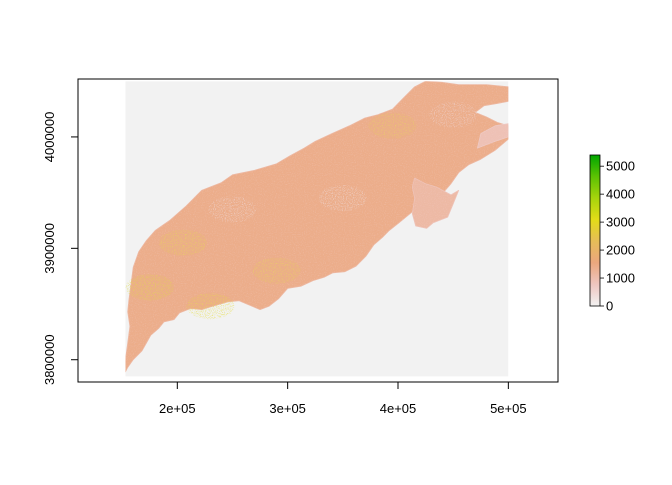 This screenshot has width=672, height=485. I want to click on legend-tick-label: 5000, so click(620, 166).